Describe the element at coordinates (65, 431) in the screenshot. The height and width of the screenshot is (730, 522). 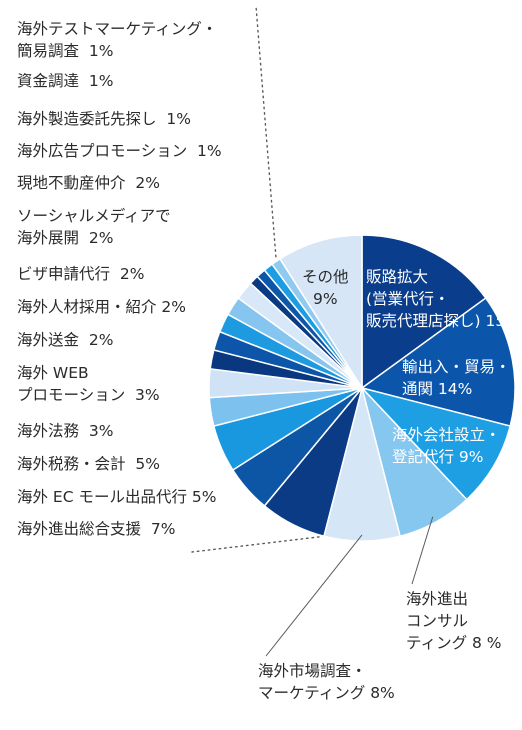
I see `slice-label-8: 海外法務 3%` at that location.